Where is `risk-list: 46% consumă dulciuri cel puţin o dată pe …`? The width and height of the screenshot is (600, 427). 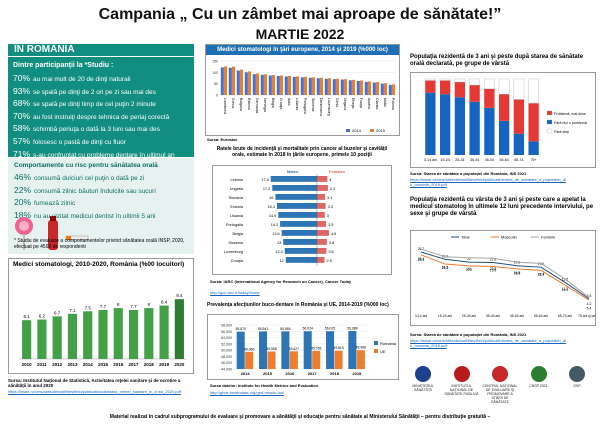
risk-list: 46% consumă dulciuri cel puţin o dată pe … is located at coordinates (102, 197).